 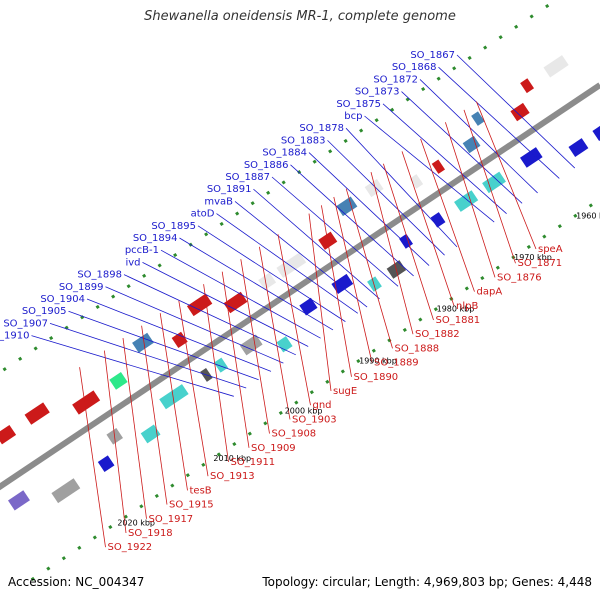 I want to click on reverse-gene-label: SO_1915, so click(x=191, y=505).